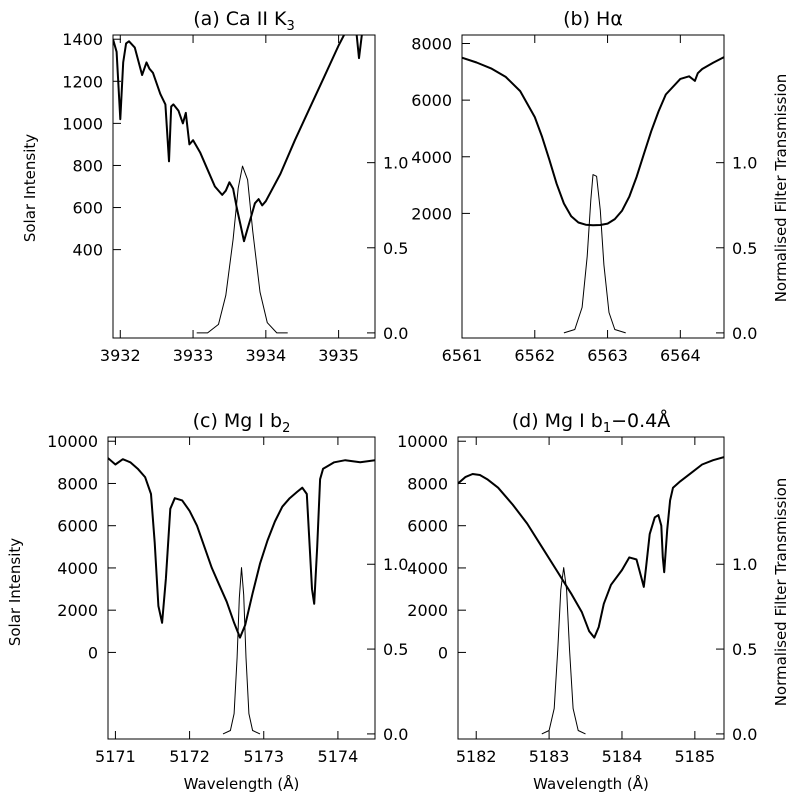 This screenshot has height=803, width=788. I want to click on x-tick-label-c-1: 5172, so click(189, 756).